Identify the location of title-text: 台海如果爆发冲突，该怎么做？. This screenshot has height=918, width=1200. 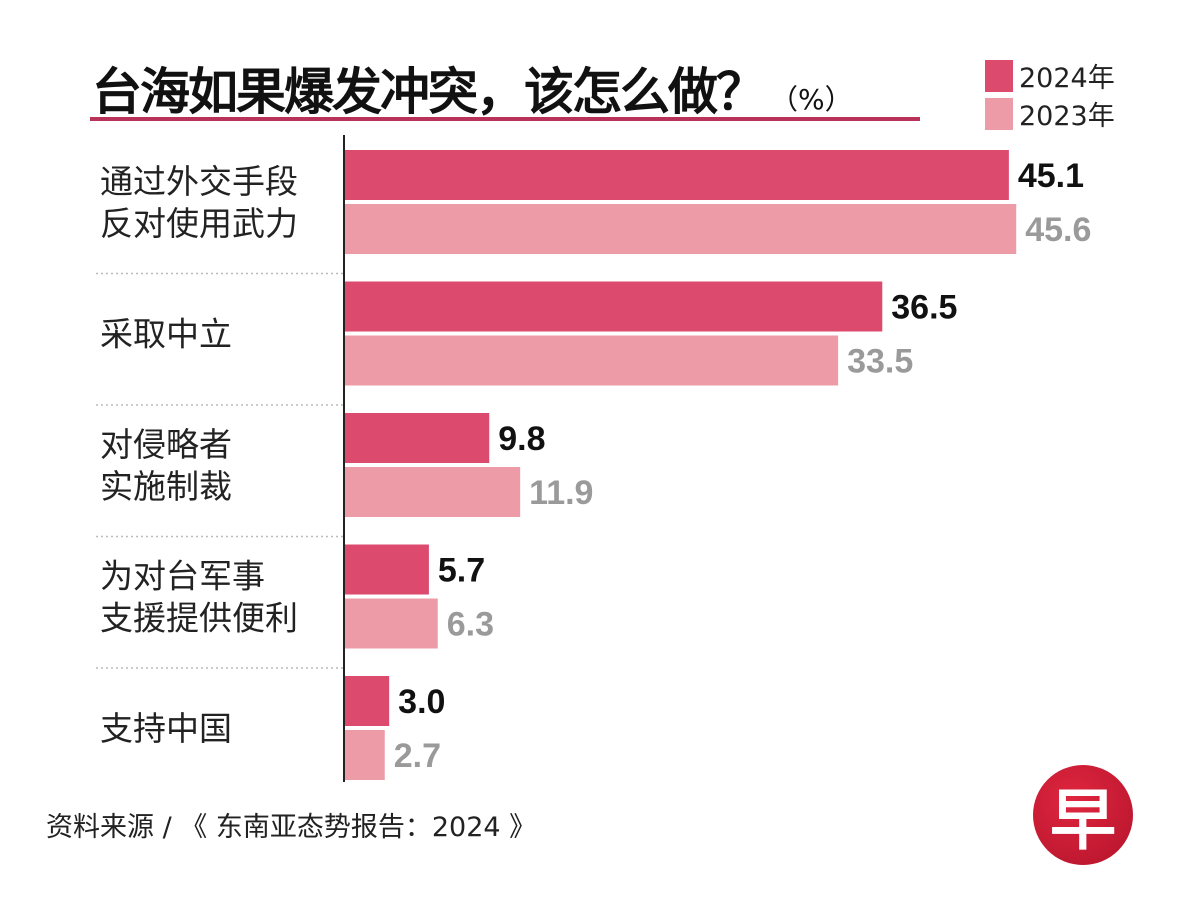
(429, 92).